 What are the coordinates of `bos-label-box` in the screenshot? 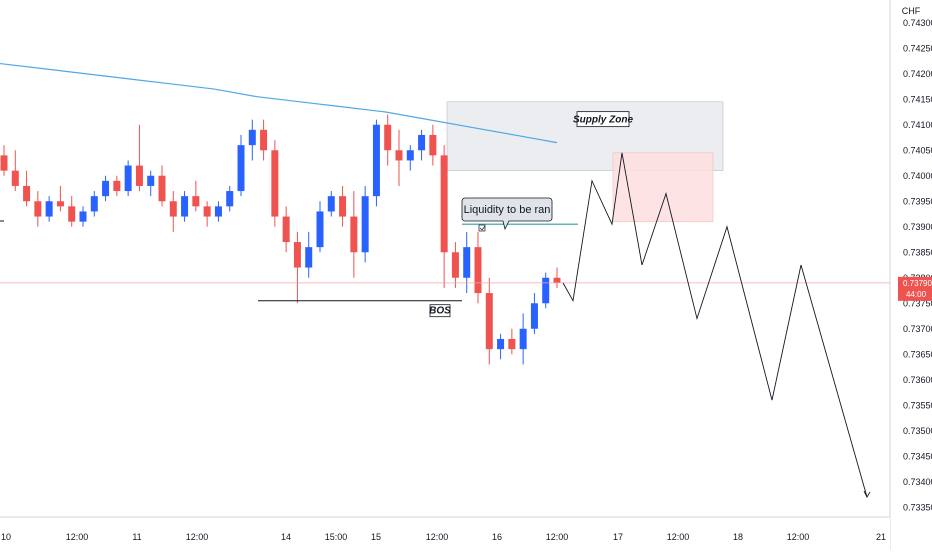 It's located at (440, 311).